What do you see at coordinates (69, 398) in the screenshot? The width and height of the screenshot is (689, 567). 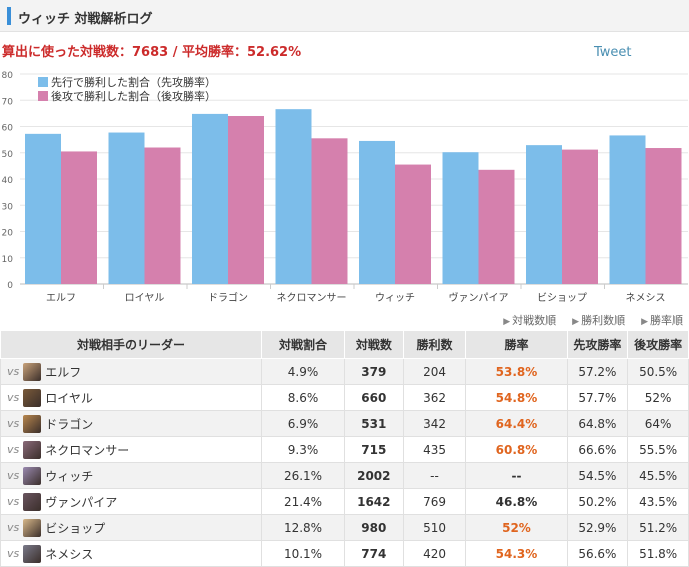 I see `leader-name: ロイヤル` at bounding box center [69, 398].